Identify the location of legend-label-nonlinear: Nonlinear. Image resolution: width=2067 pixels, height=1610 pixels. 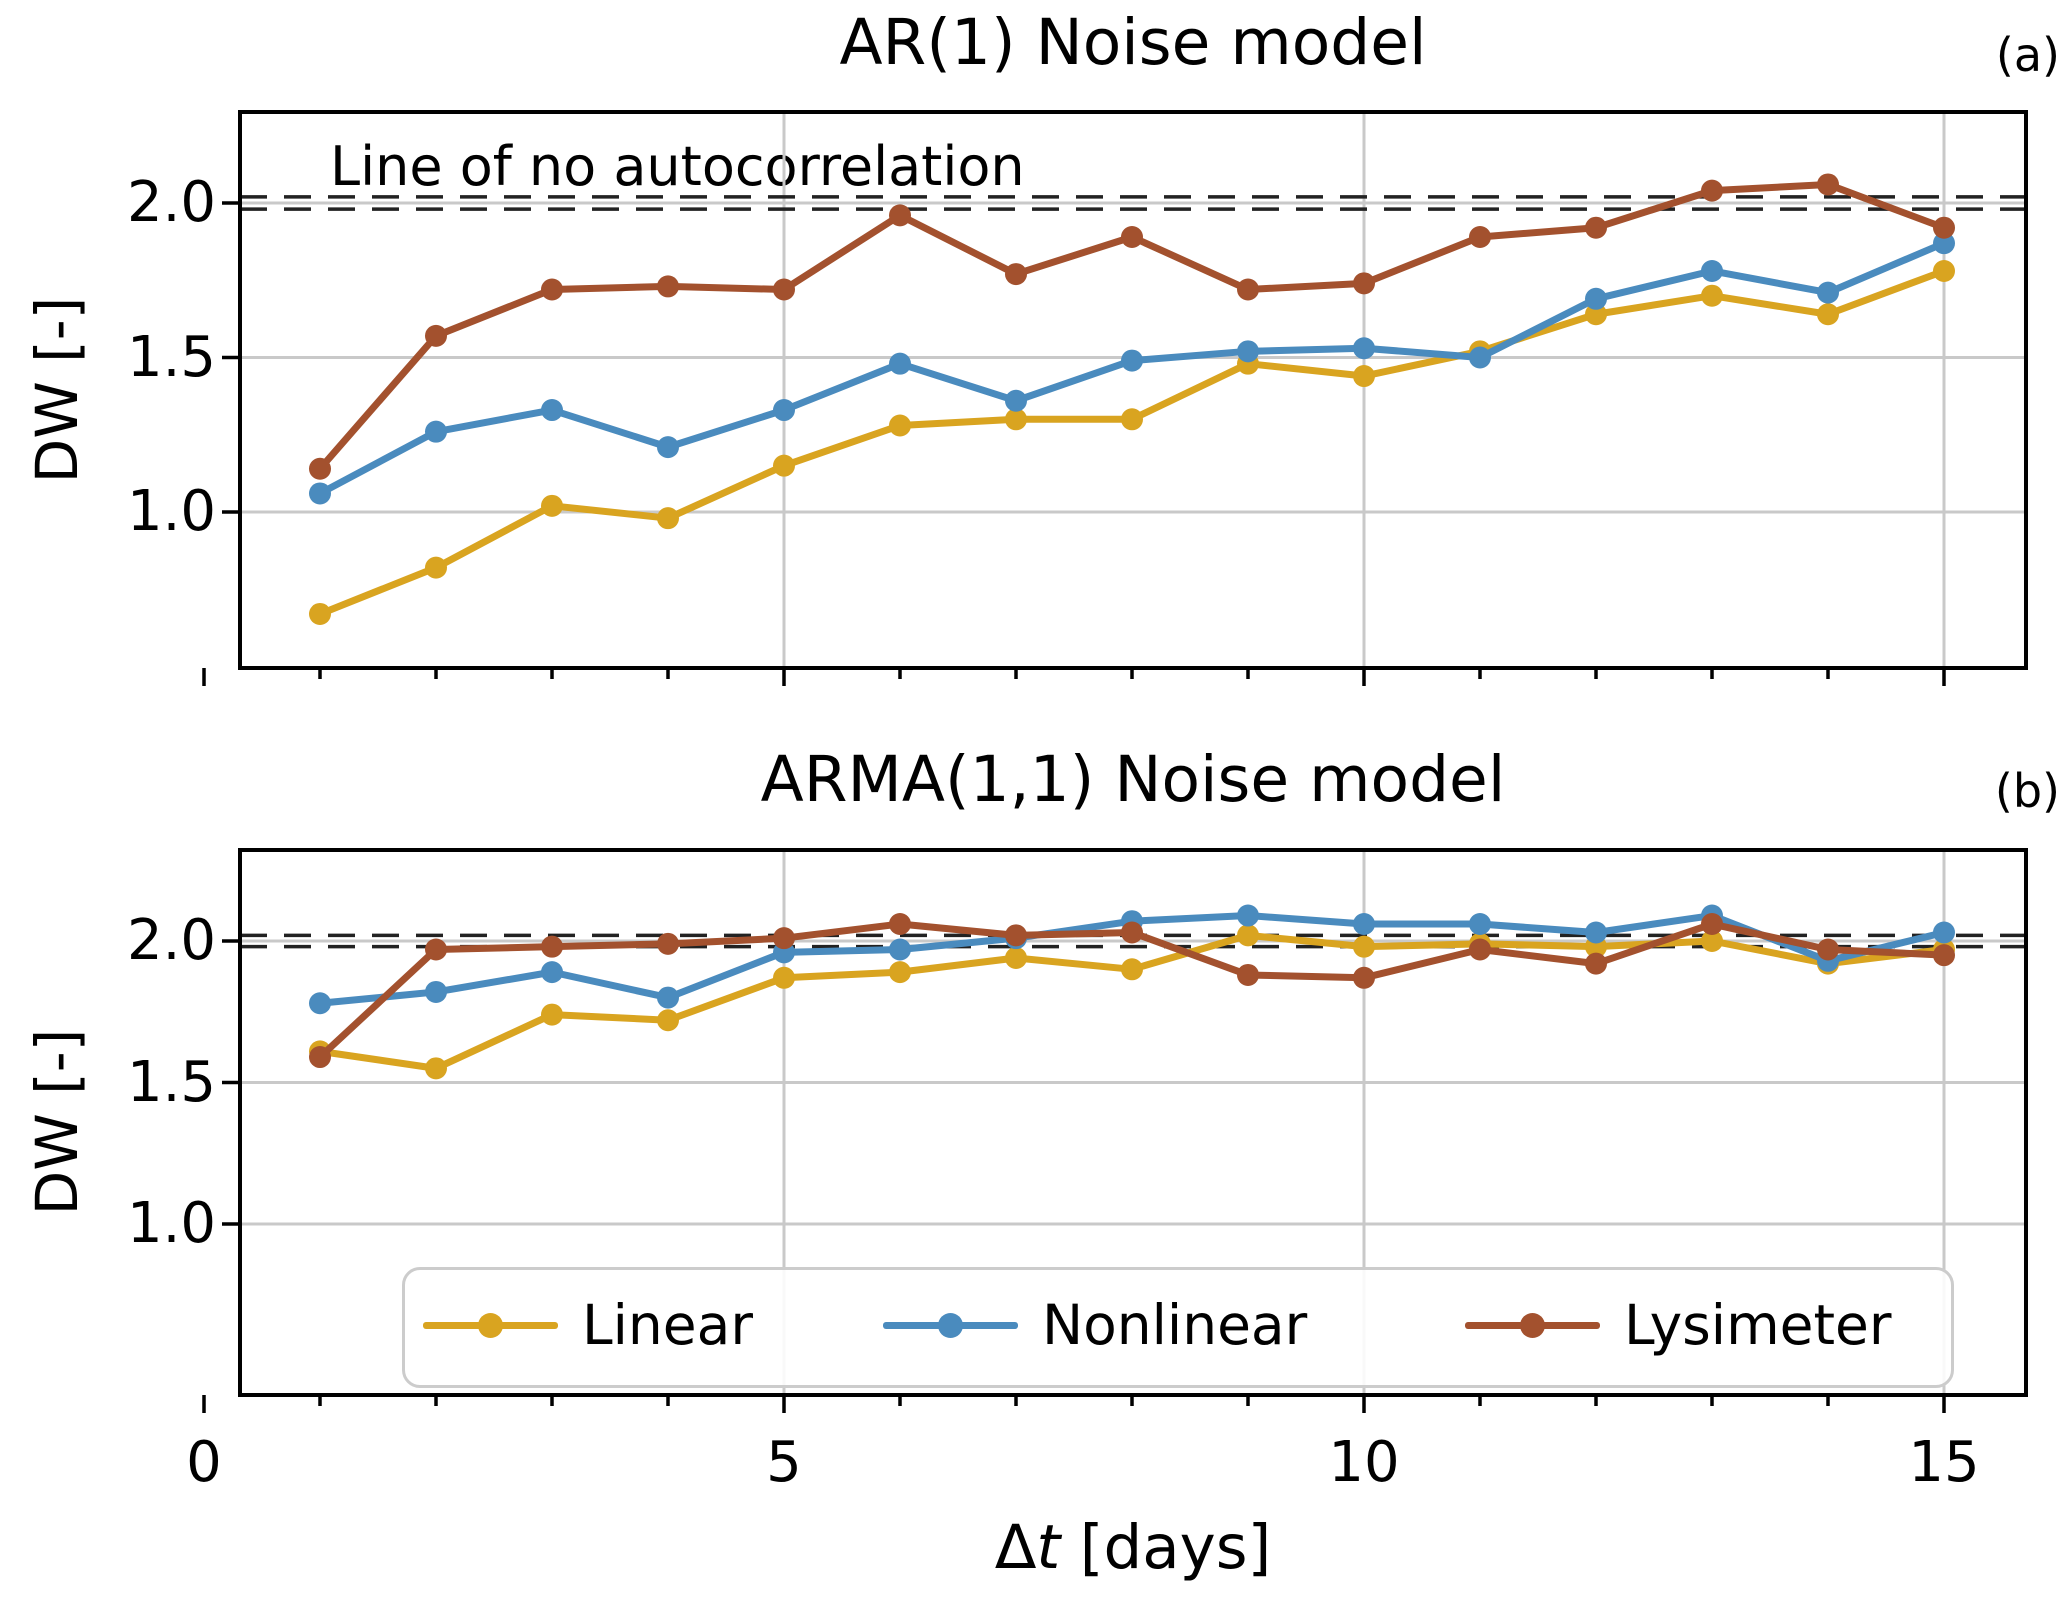
(1175, 1324).